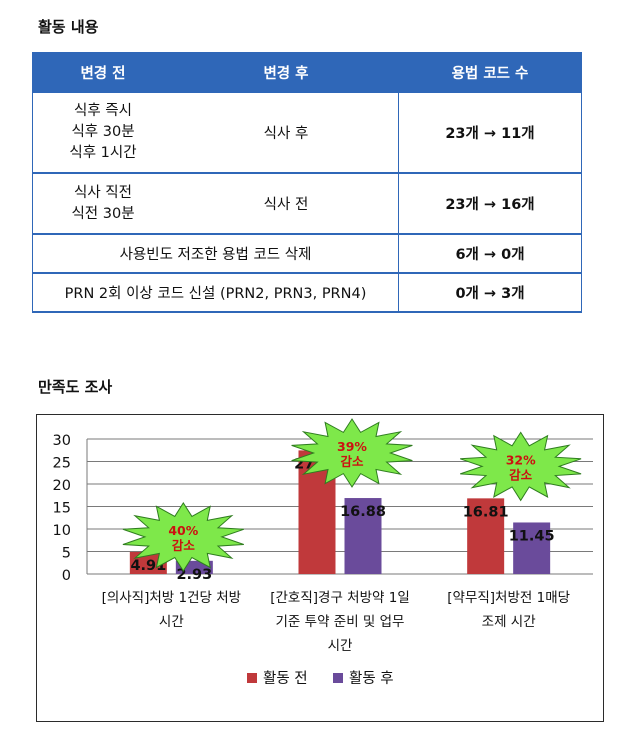 This screenshot has width=644, height=754. Describe the element at coordinates (62, 509) in the screenshot. I see `y-tick-label: 15` at that location.